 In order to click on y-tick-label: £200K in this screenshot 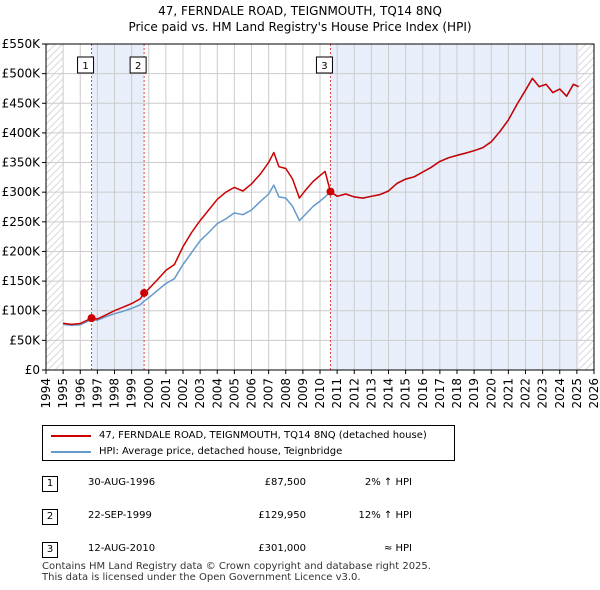, I will do `click(22, 251)`.